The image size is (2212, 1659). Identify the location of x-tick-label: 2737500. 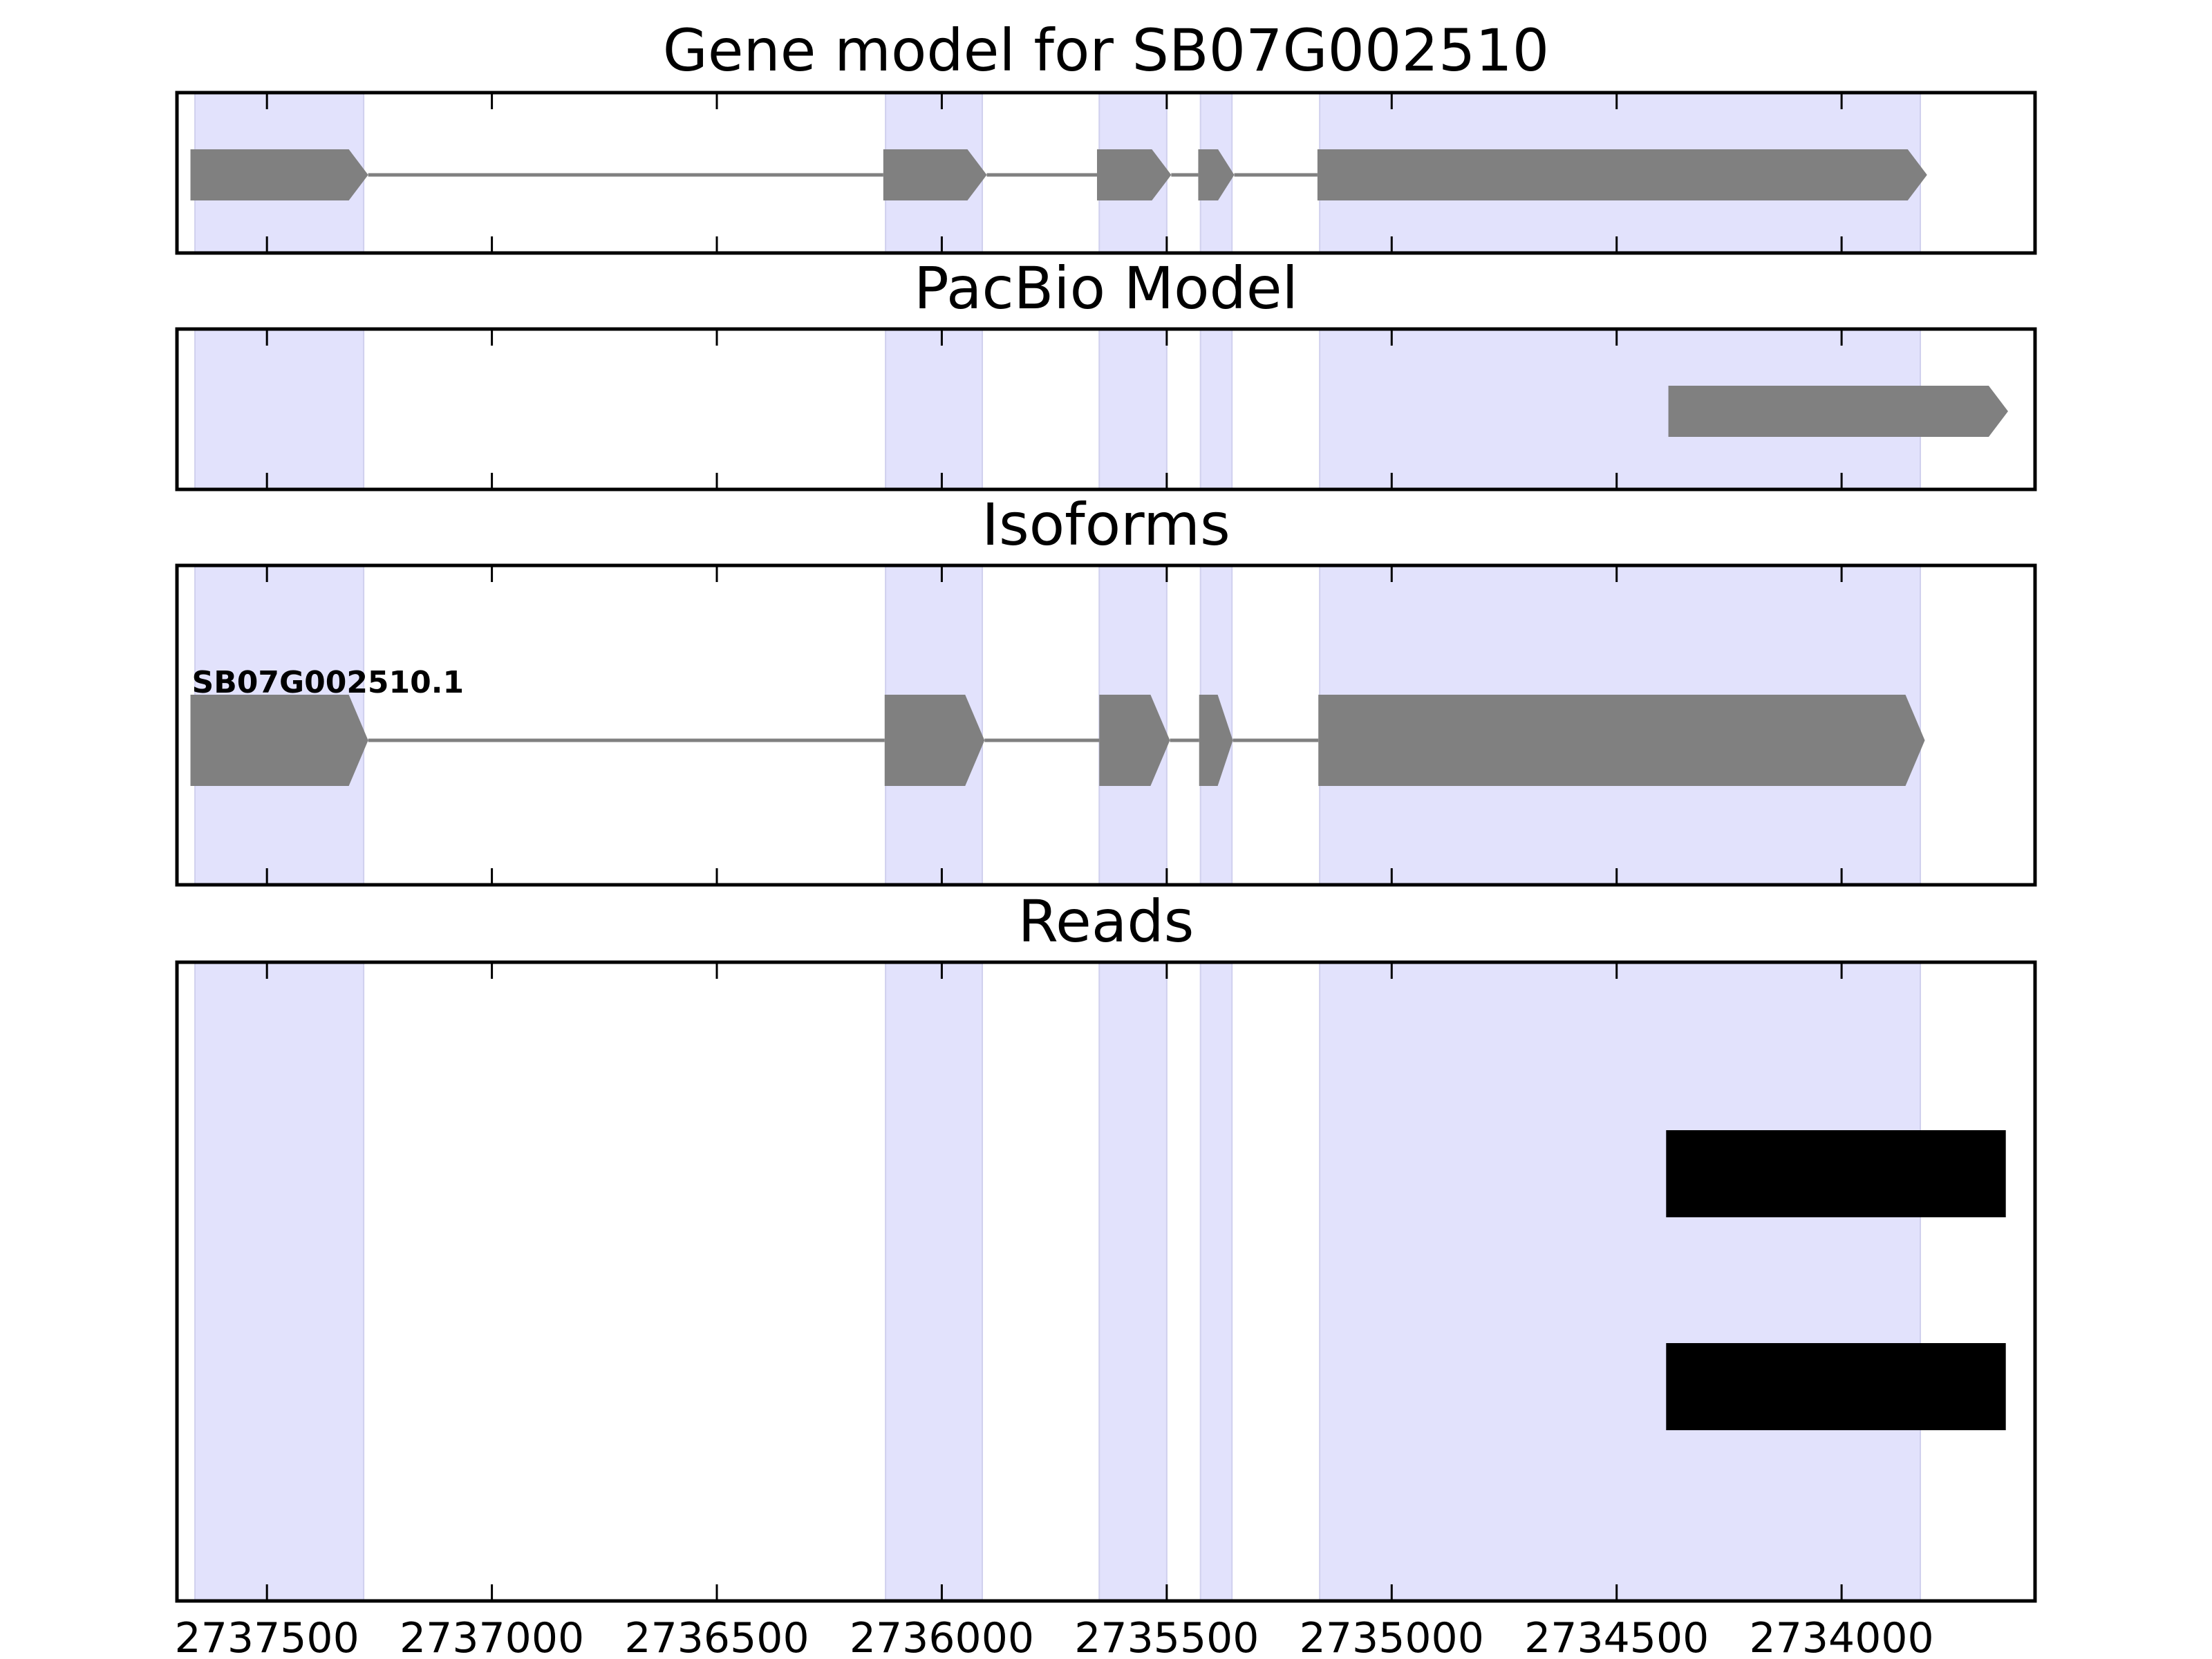
(267, 1637).